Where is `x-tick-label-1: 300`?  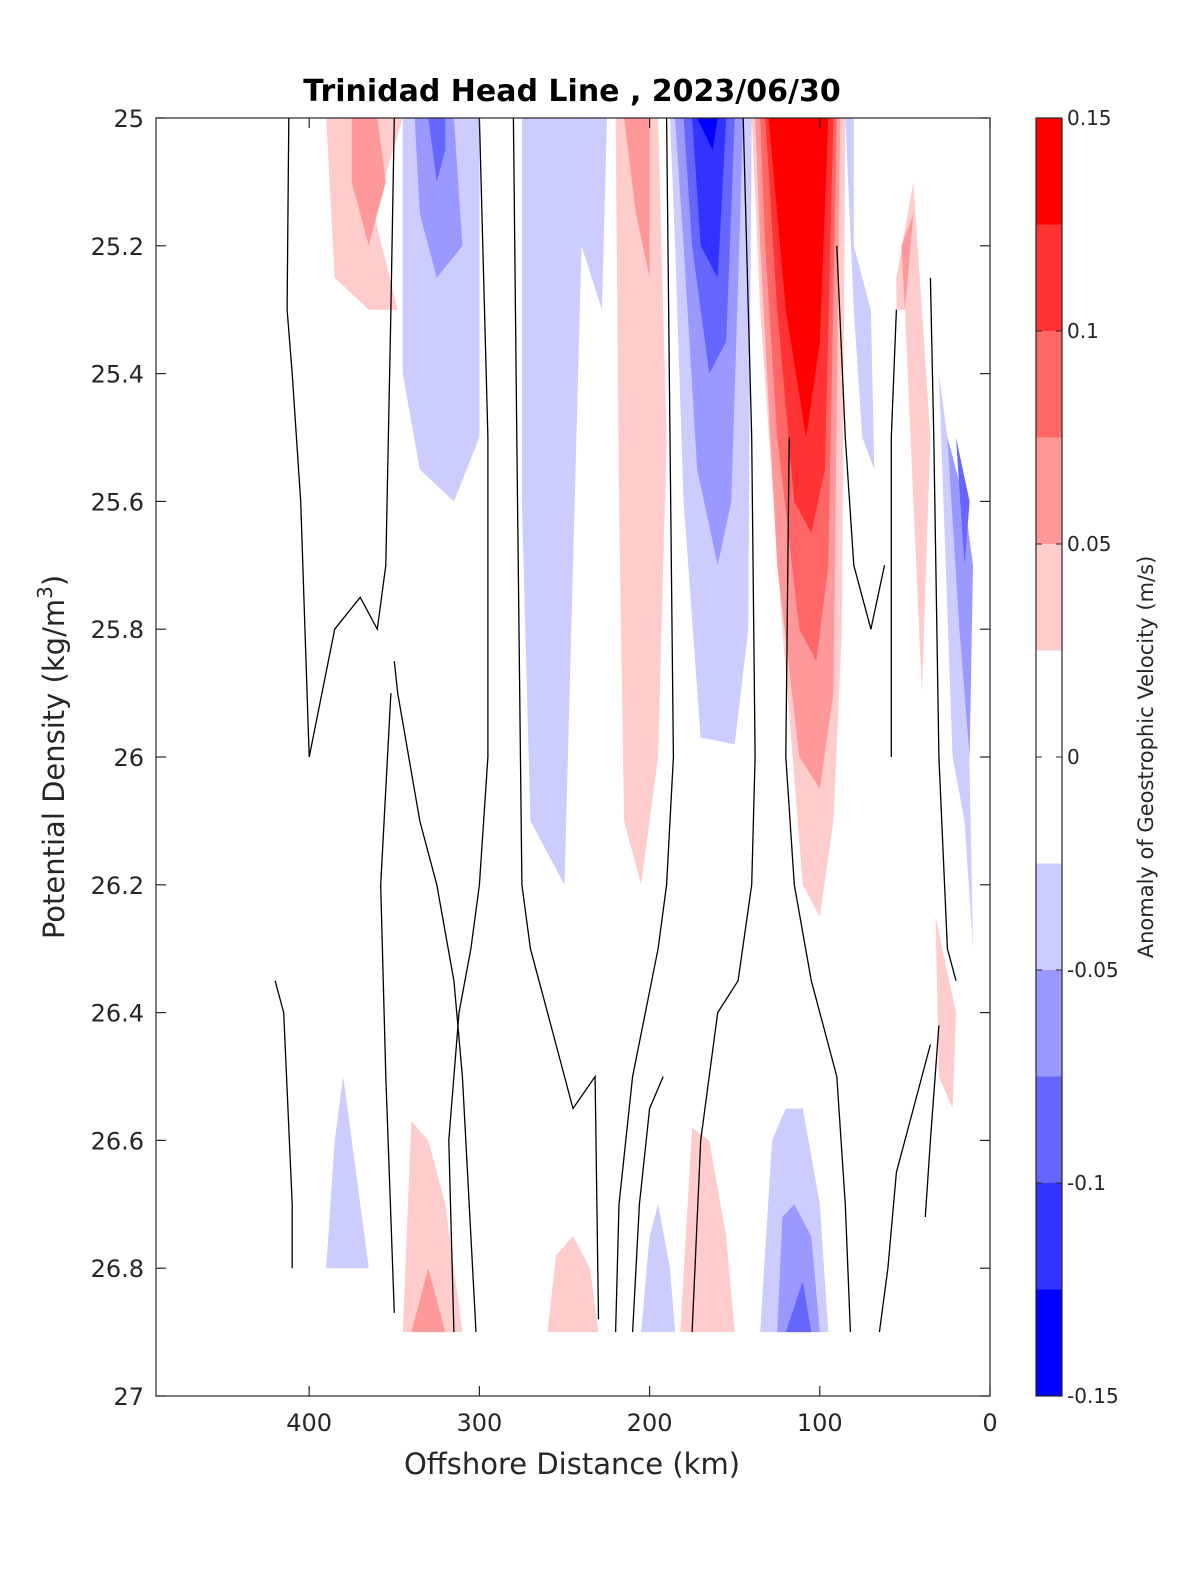
x-tick-label-1: 300 is located at coordinates (479, 1423).